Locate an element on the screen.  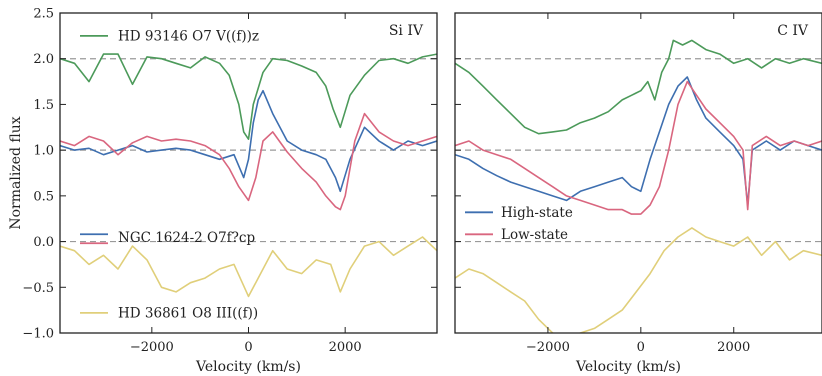
panel-title: C IV is located at coordinates (793, 31).